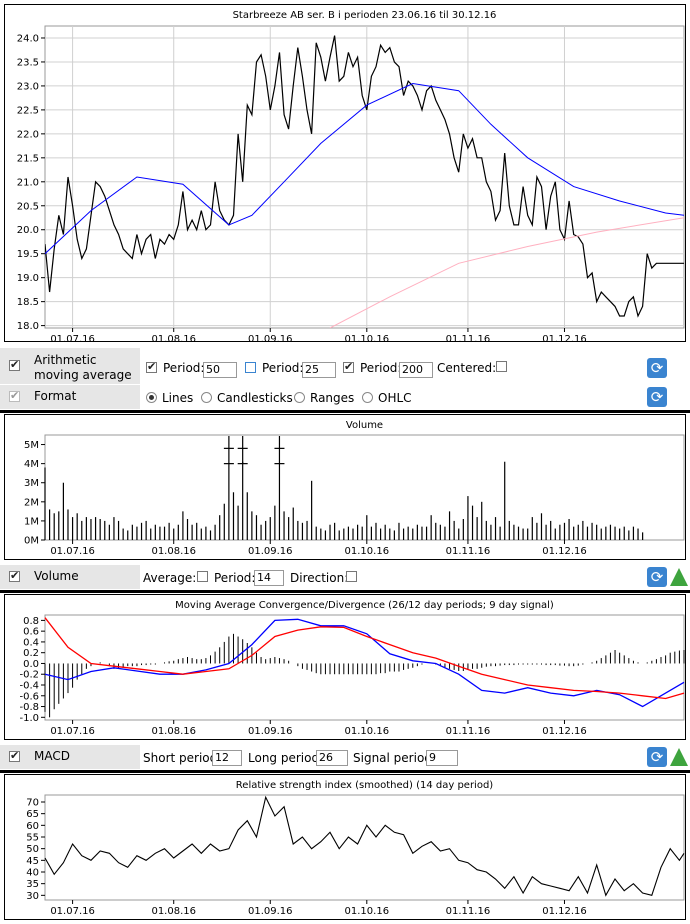 This screenshot has height=924, width=690. Describe the element at coordinates (657, 757) in the screenshot. I see `macd-refresh-icon: ⟳` at that location.